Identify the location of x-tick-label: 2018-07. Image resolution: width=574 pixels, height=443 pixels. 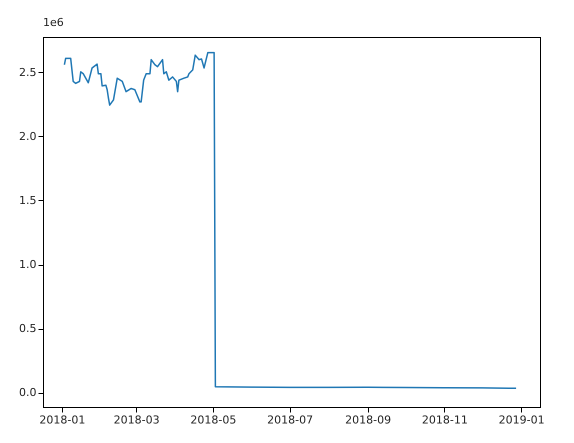
(290, 420).